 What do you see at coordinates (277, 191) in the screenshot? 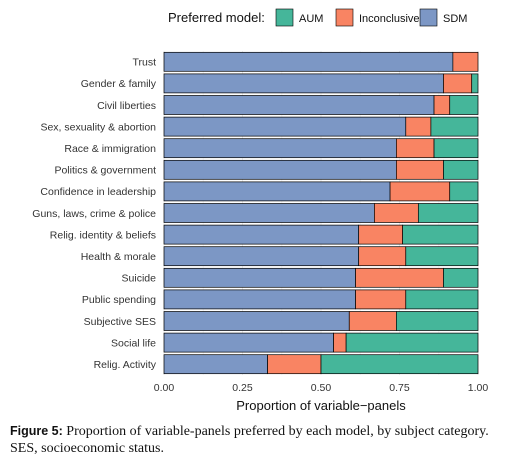
I see `bar-sdm-confidence-in-leadership` at bounding box center [277, 191].